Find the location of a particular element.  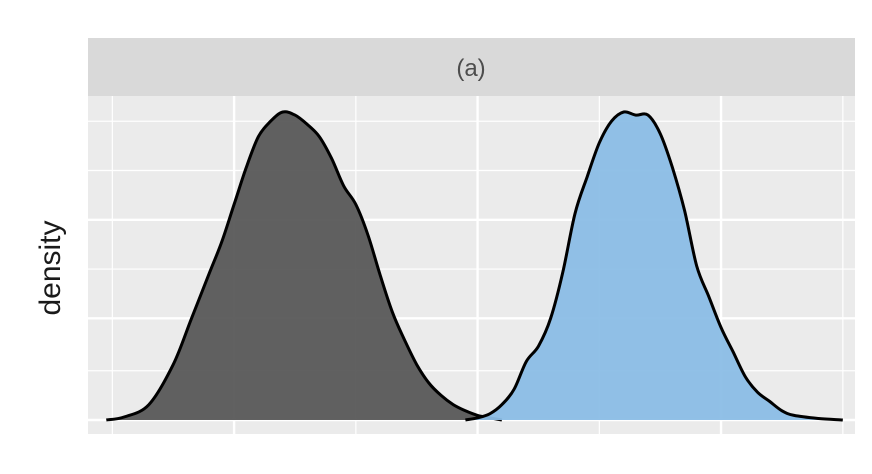

facet-label: (a) is located at coordinates (470, 68).